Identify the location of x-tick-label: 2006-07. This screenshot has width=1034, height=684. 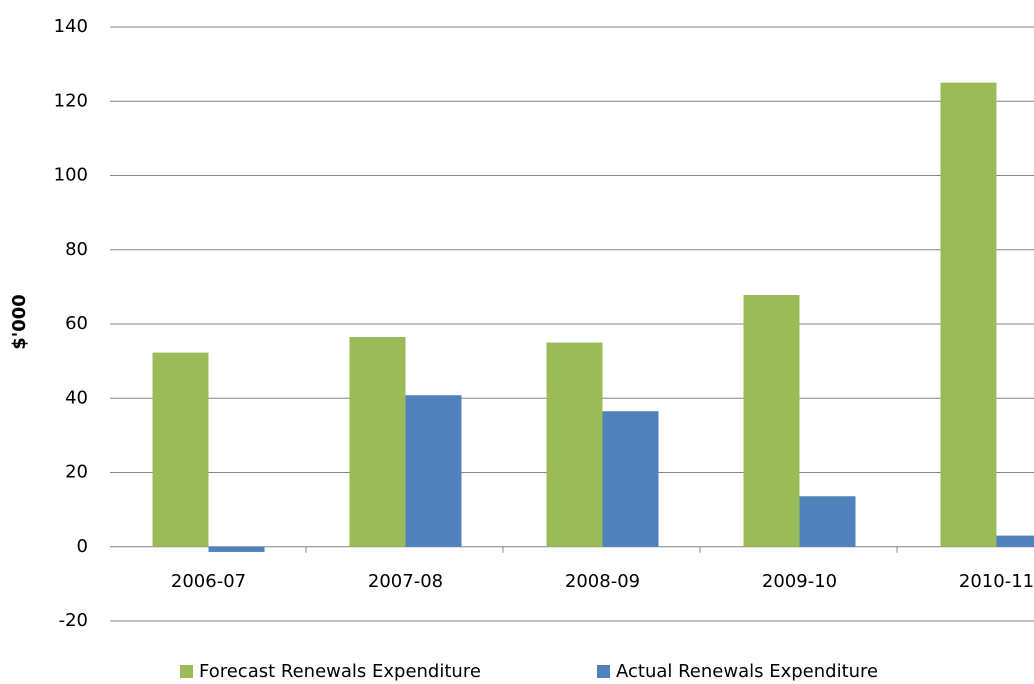
(208, 581).